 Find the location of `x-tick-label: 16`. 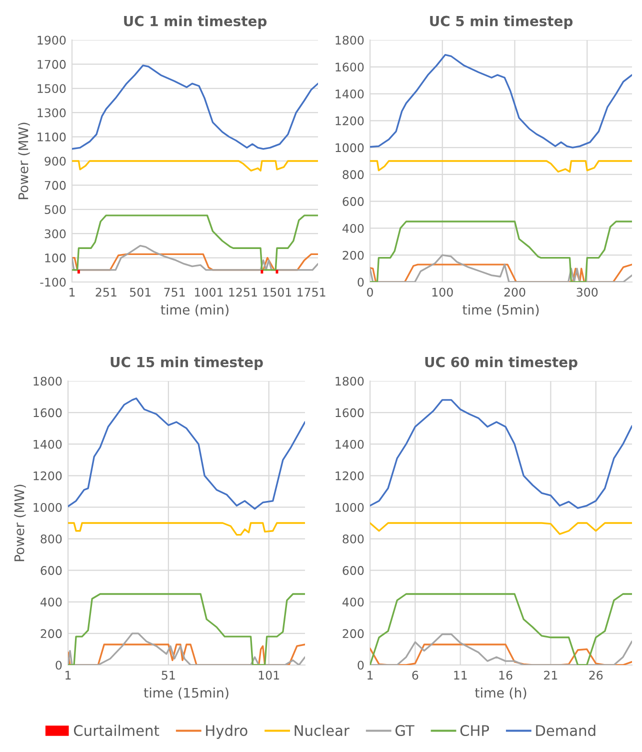

x-tick-label: 16 is located at coordinates (505, 675).